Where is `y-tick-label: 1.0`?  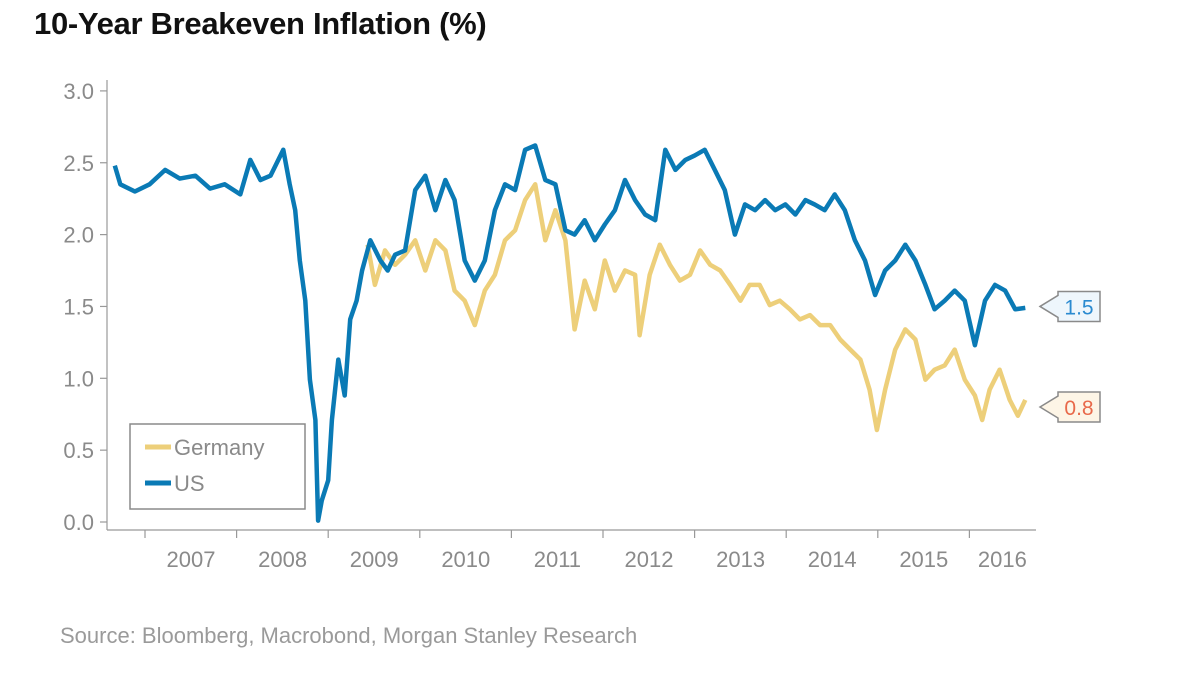 y-tick-label: 1.0 is located at coordinates (78, 378).